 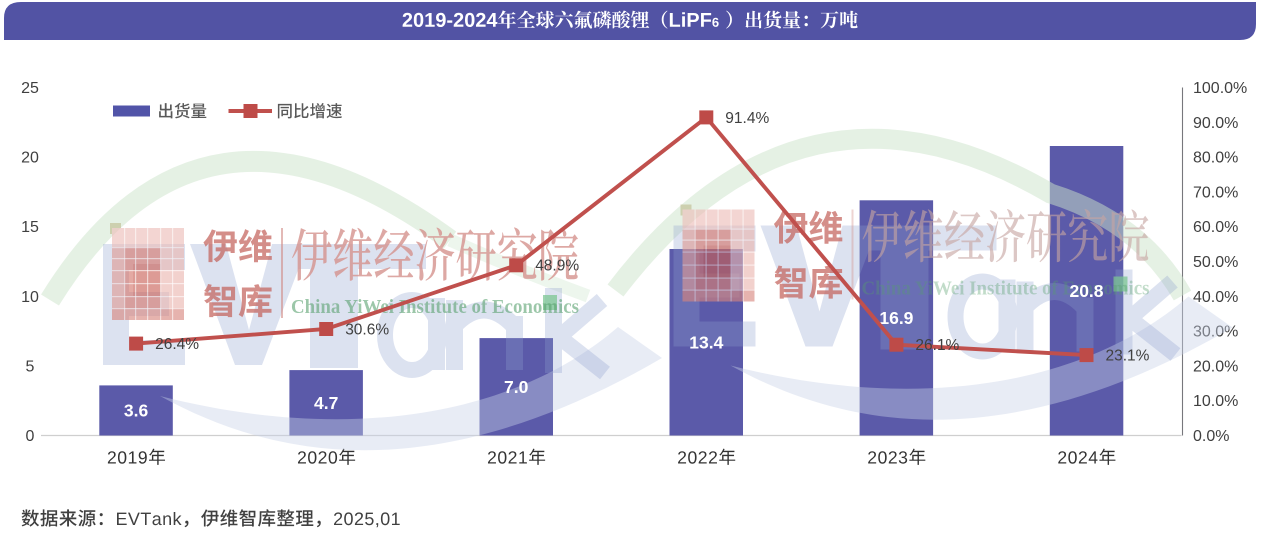 What do you see at coordinates (937, 345) in the screenshot?
I see `svg-text: 26.1%` at bounding box center [937, 345].